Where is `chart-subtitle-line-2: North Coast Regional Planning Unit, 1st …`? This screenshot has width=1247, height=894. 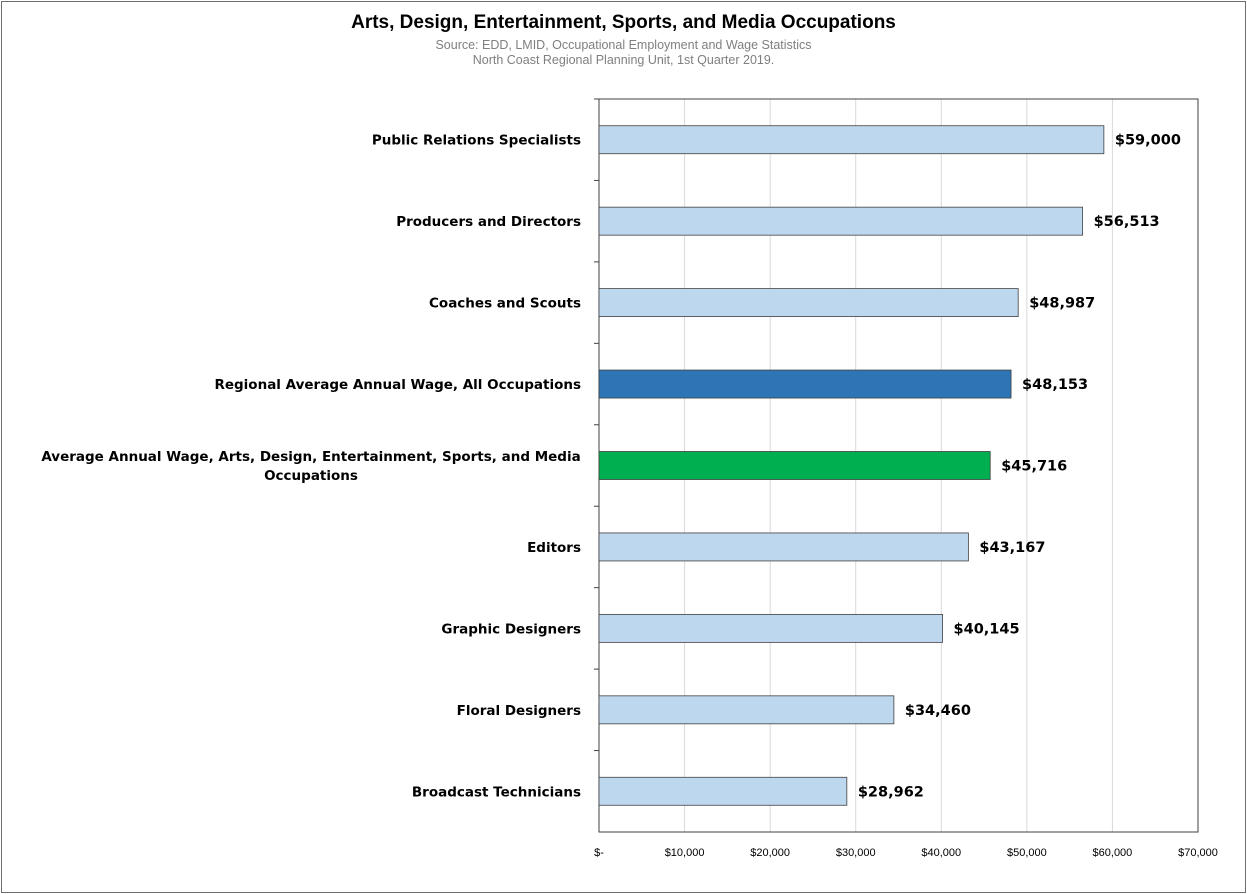
chart-subtitle-line-2: North Coast Regional Planning Unit, 1st … is located at coordinates (623, 60).